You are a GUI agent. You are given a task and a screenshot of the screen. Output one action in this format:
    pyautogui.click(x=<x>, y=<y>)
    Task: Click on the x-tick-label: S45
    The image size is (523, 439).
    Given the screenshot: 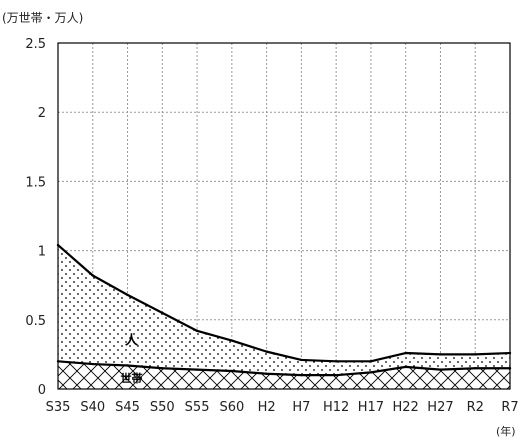 What is the action you would take?
    pyautogui.click(x=127, y=407)
    